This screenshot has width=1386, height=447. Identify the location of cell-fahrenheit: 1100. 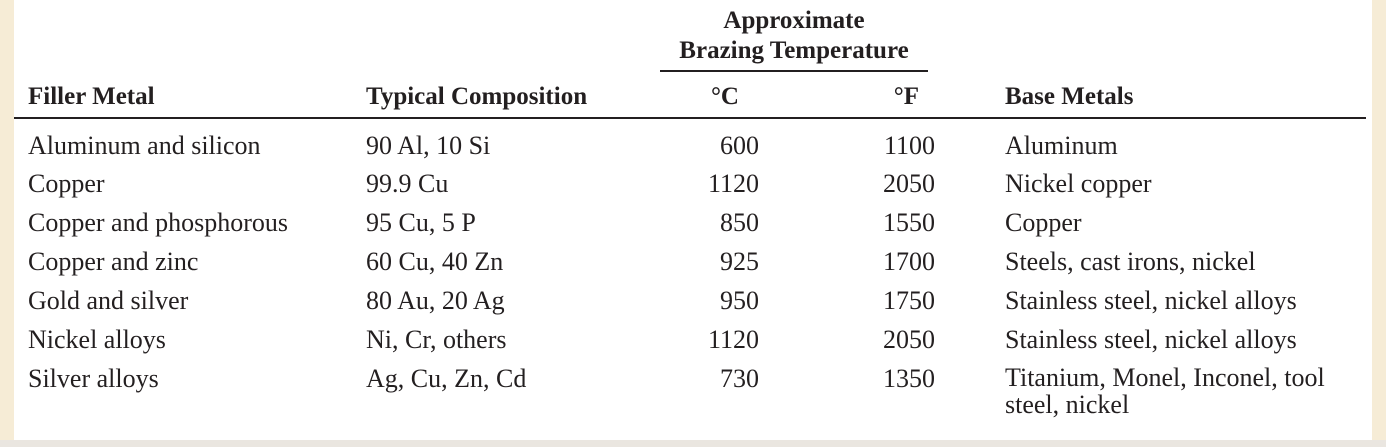
(909, 145).